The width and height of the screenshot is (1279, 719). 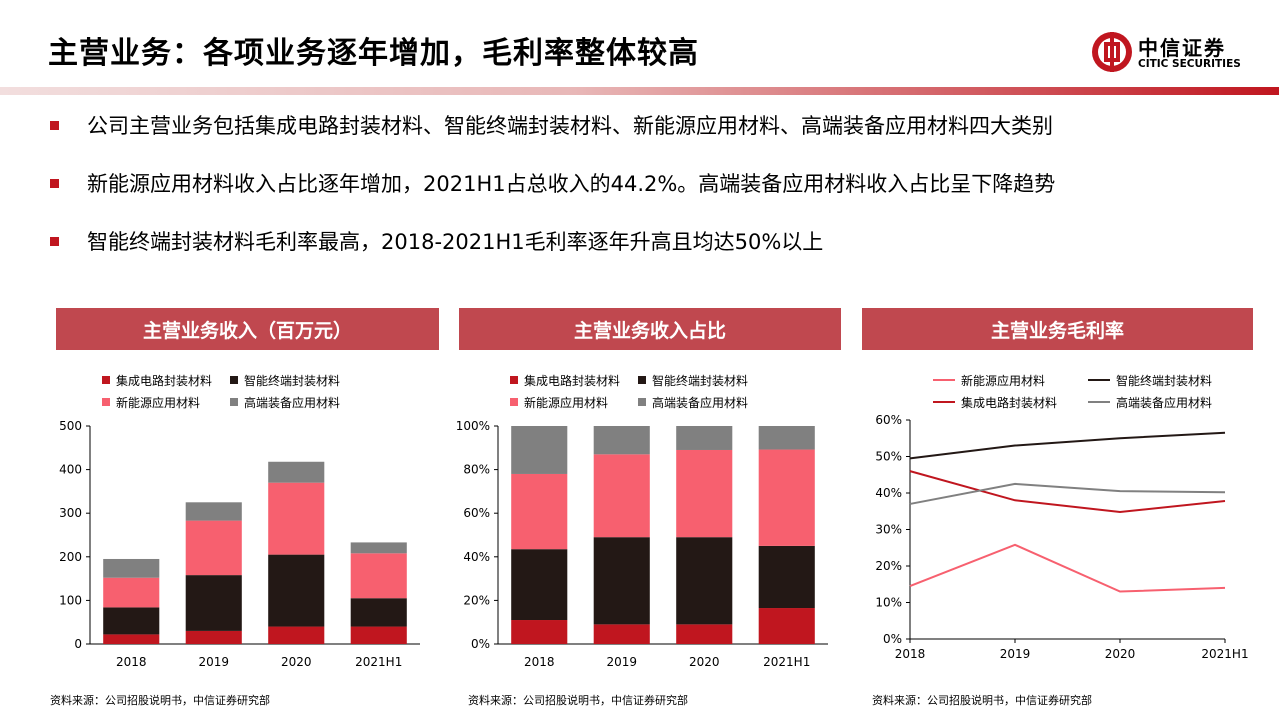 I want to click on page-title: 主营业务：各项业务逐年增加，毛利率整体较高, so click(x=373, y=53).